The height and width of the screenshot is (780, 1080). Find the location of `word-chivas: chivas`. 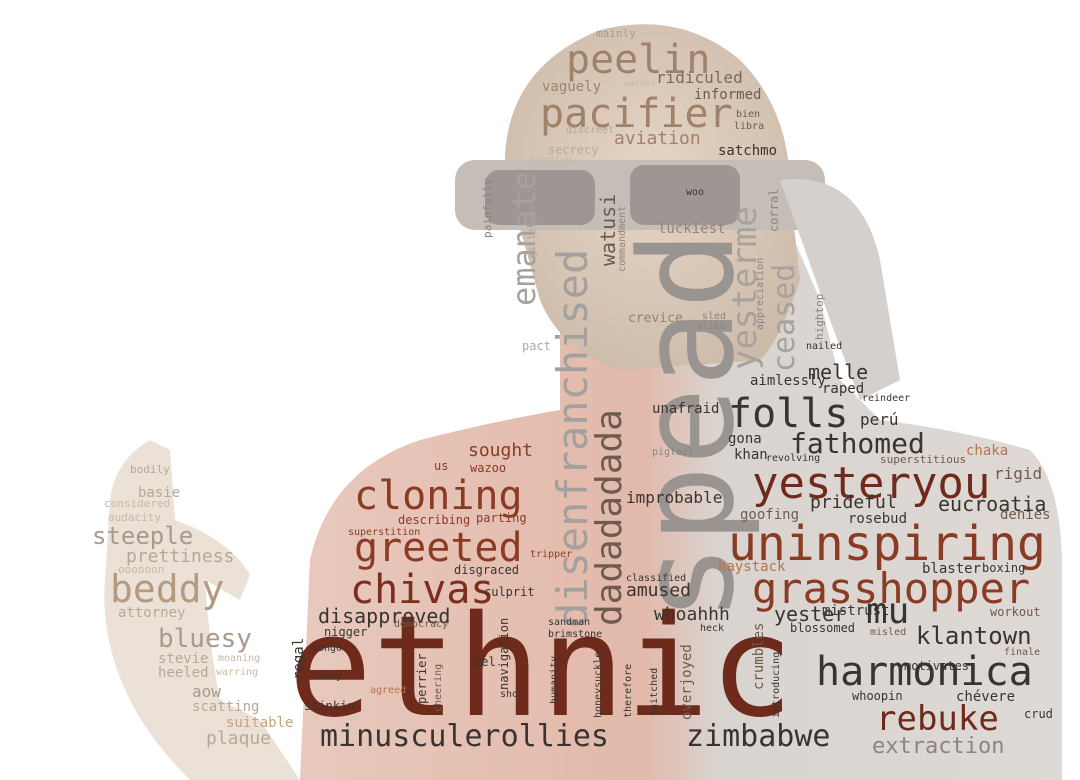

word-chivas: chivas is located at coordinates (422, 590).